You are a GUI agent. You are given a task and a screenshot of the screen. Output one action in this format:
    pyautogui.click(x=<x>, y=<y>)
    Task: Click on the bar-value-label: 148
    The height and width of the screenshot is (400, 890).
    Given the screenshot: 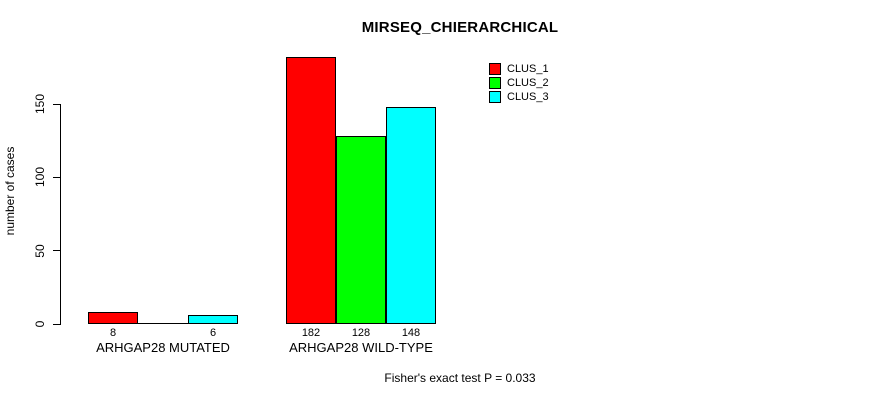 What is the action you would take?
    pyautogui.click(x=411, y=333)
    